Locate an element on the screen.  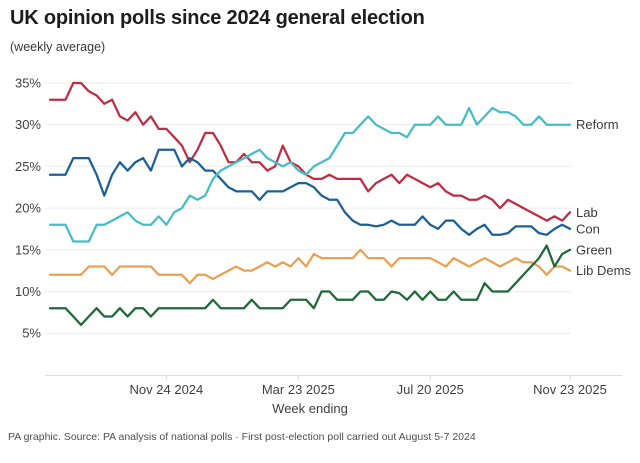
x-axis-label-0: Nov 24 2024 is located at coordinates (167, 389).